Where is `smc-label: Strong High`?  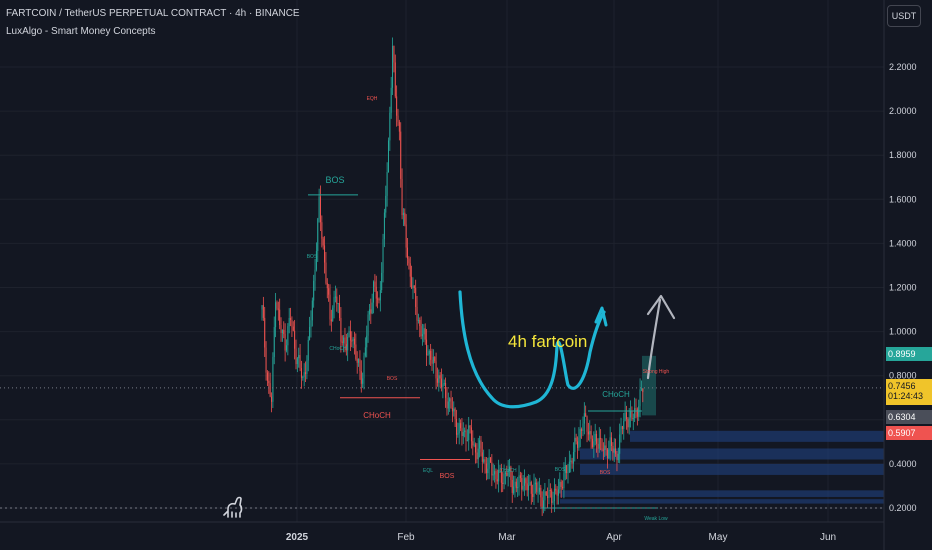 smc-label: Strong High is located at coordinates (656, 372).